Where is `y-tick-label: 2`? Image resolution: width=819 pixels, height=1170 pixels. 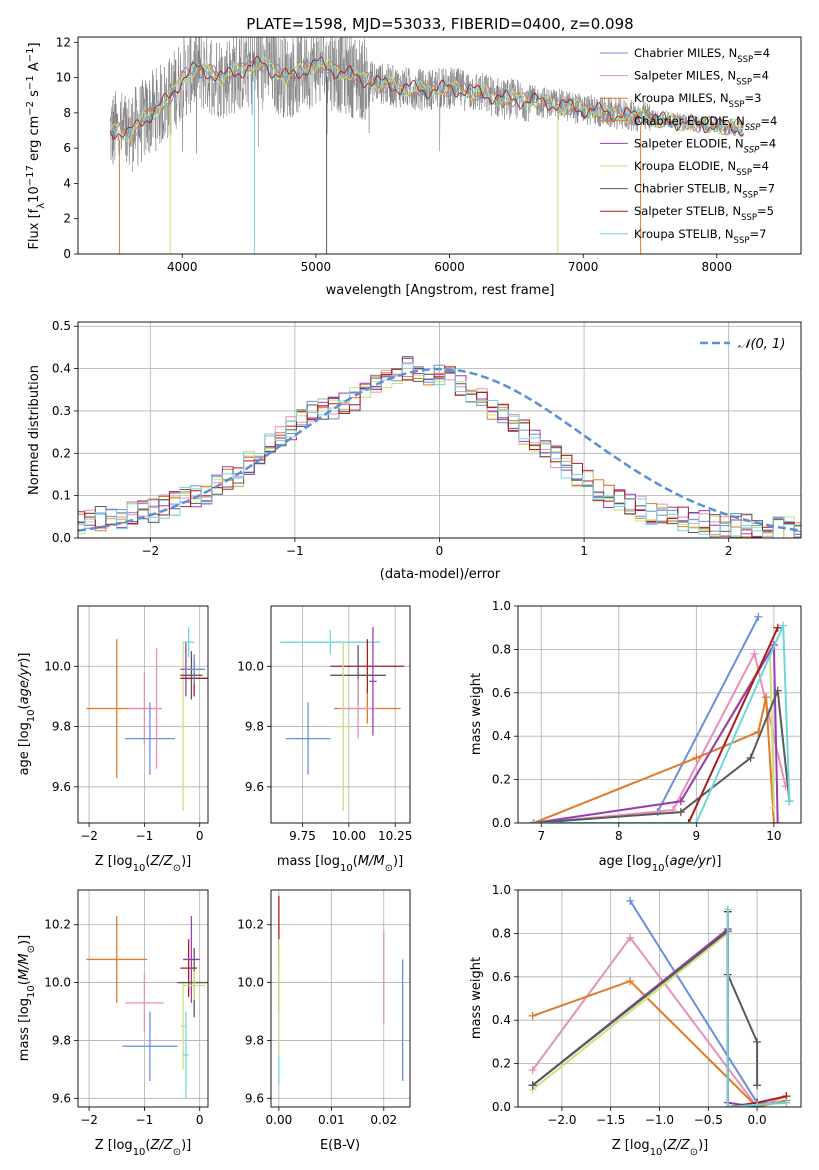 y-tick-label: 2 is located at coordinates (67, 219).